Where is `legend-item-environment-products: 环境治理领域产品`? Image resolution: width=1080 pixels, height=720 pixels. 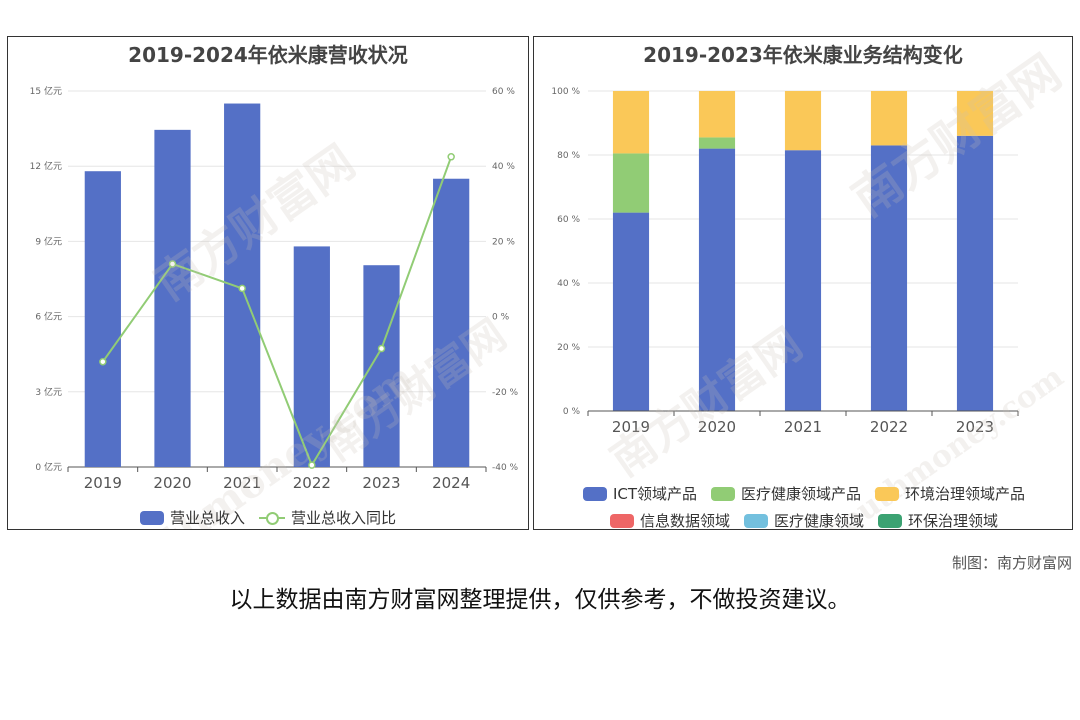 legend-item-environment-products: 环境治理领域产品 is located at coordinates (950, 493).